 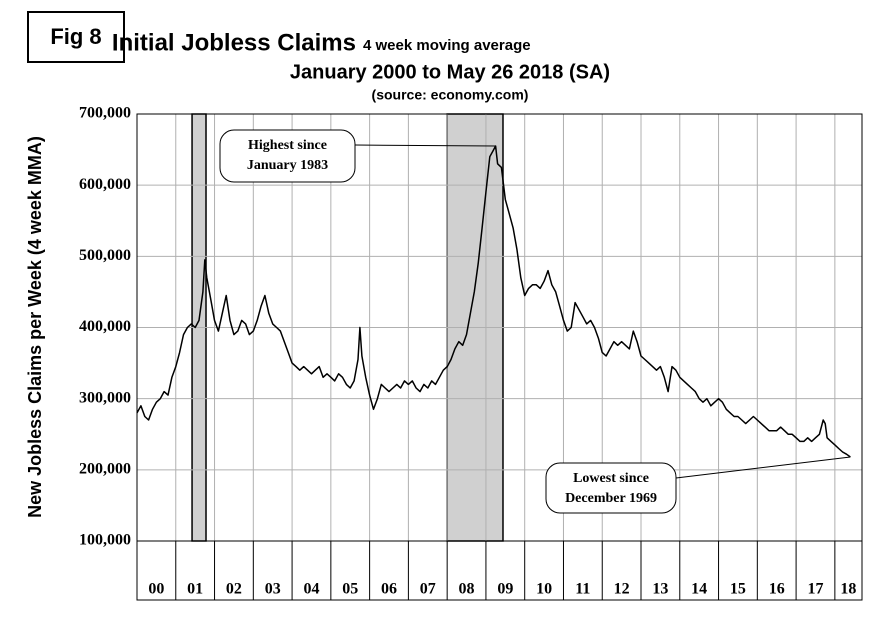 I want to click on y-tick-label: 400,000, so click(x=105, y=326).